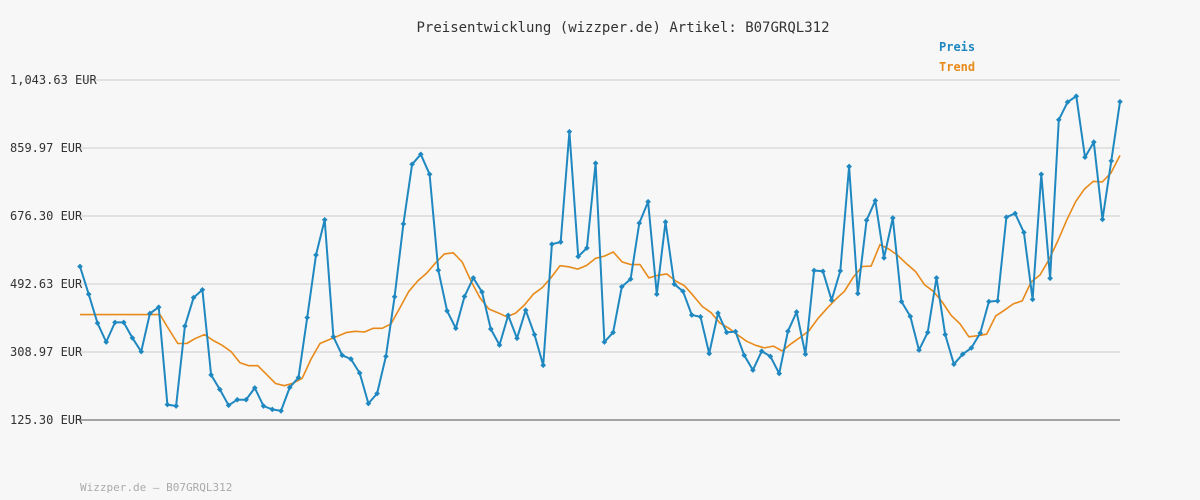 Image resolution: width=1200 pixels, height=500 pixels. I want to click on footer-source: Wizzper.de – B07GRQL312, so click(156, 487).